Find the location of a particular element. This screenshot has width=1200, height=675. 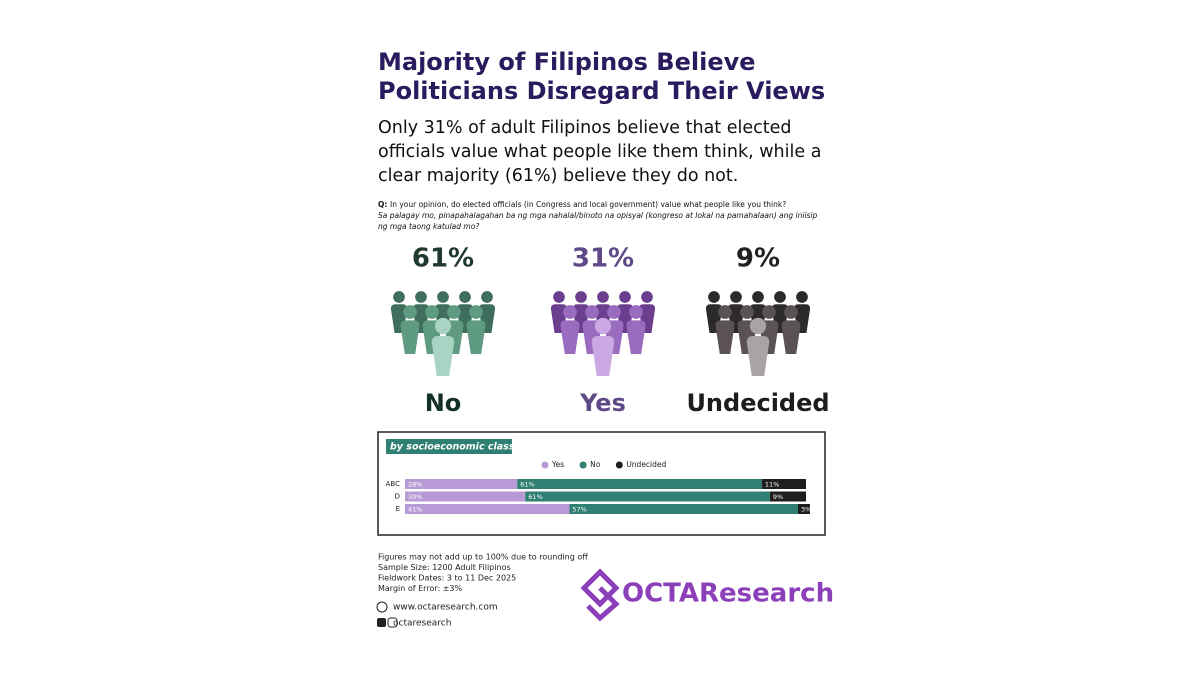

legend-label: Yes is located at coordinates (557, 464).